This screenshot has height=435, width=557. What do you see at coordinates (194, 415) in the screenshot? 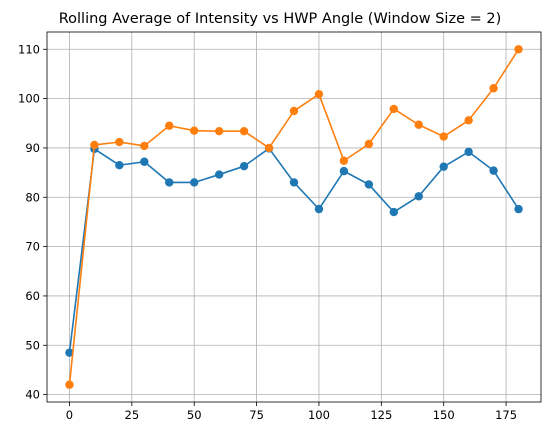
I see `x-tick-label: 50` at bounding box center [194, 415].